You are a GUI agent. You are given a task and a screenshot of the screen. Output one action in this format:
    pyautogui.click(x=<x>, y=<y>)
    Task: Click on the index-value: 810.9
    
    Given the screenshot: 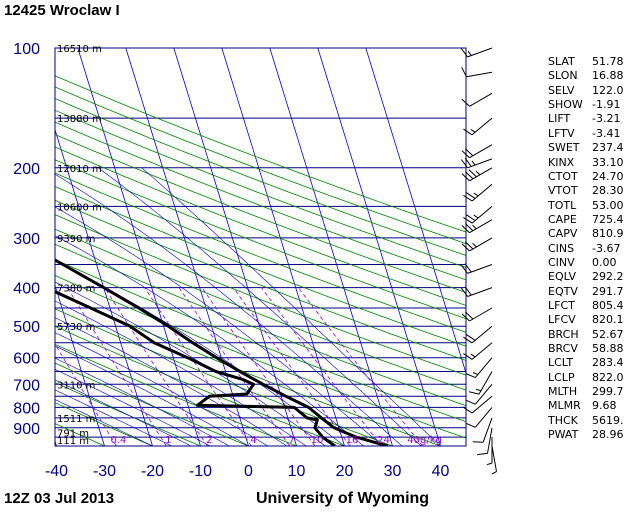 What is the action you would take?
    pyautogui.click(x=608, y=234)
    